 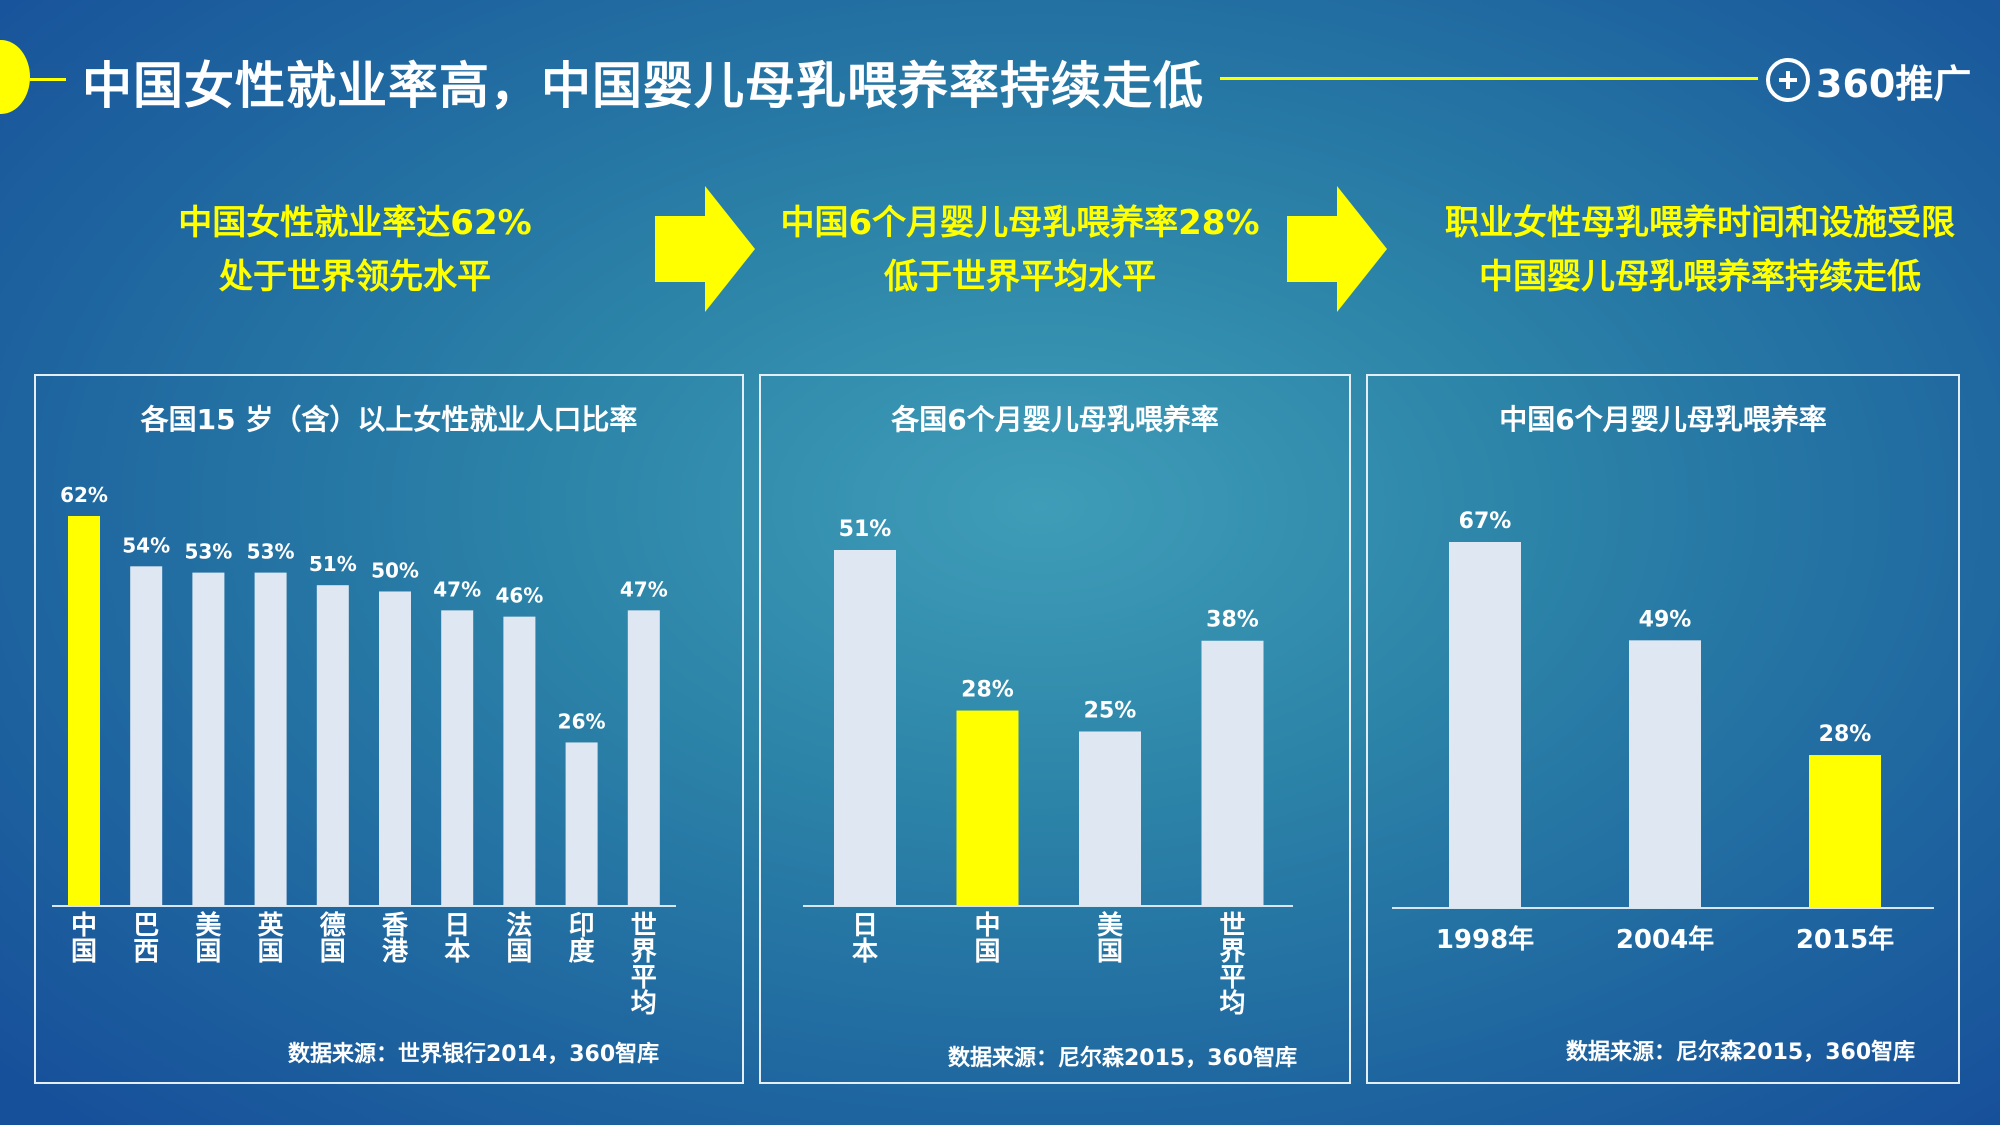 What do you see at coordinates (1485, 521) in the screenshot?
I see `data-label: 67%` at bounding box center [1485, 521].